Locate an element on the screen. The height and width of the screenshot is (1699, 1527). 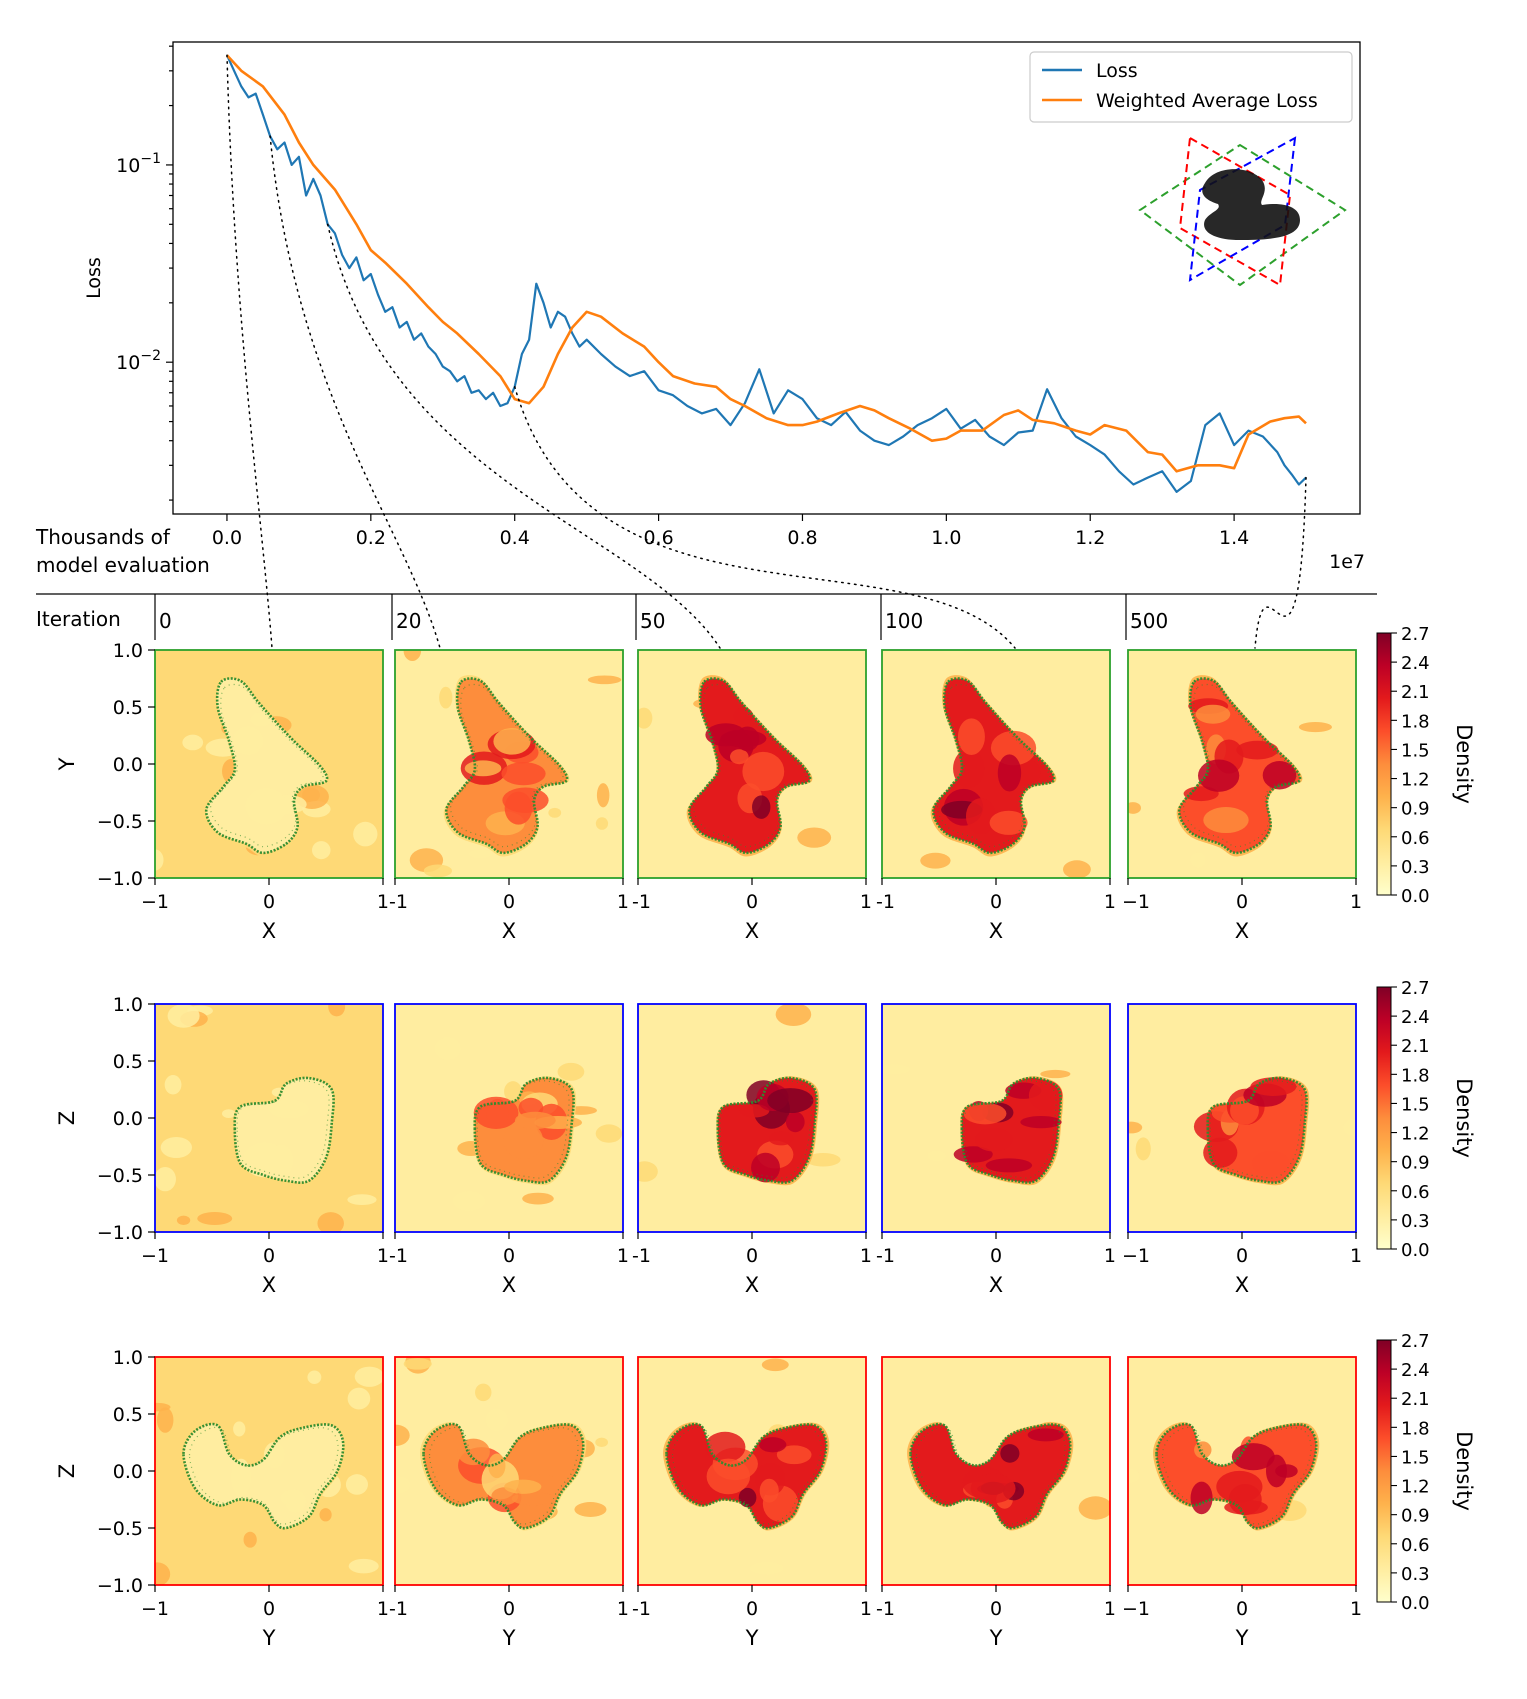
y-tick-label: 1.0 is located at coordinates (128, 1005).